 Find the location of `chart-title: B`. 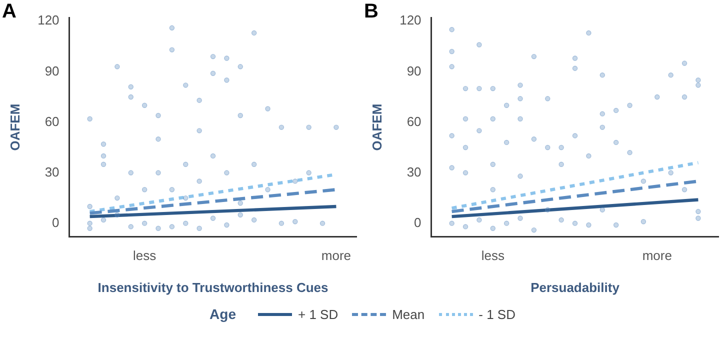

chart-title: B is located at coordinates (371, 11).